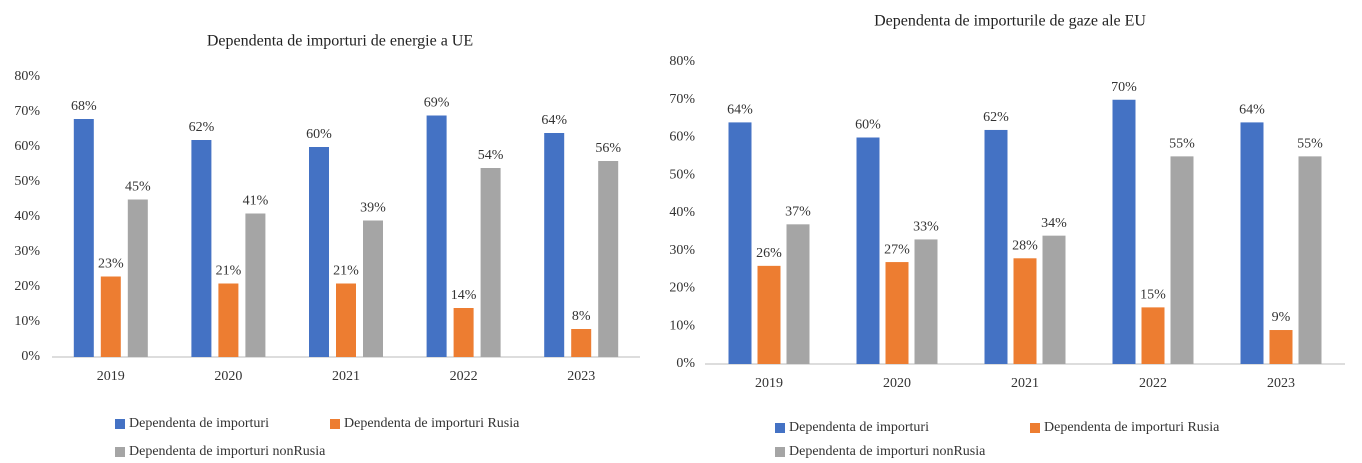 This screenshot has height=463, width=1362. What do you see at coordinates (138, 187) in the screenshot?
I see `data-label: 45%` at bounding box center [138, 187].